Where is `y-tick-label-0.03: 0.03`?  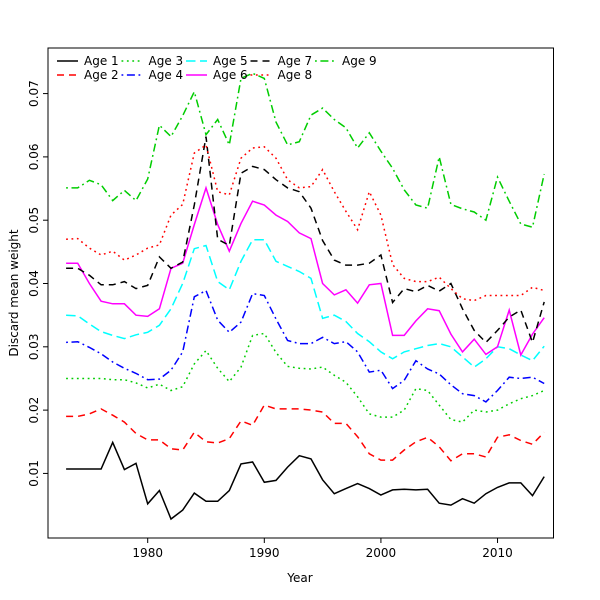
y-tick-label-0.03: 0.03 is located at coordinates (34, 346).